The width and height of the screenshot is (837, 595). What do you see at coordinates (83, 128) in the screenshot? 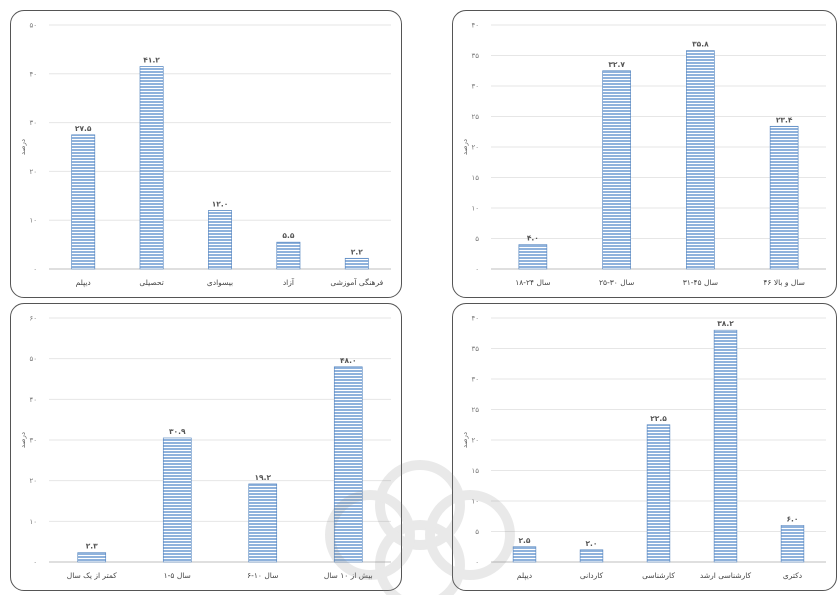
I see `data-label: ۲۷.۵` at bounding box center [83, 128].